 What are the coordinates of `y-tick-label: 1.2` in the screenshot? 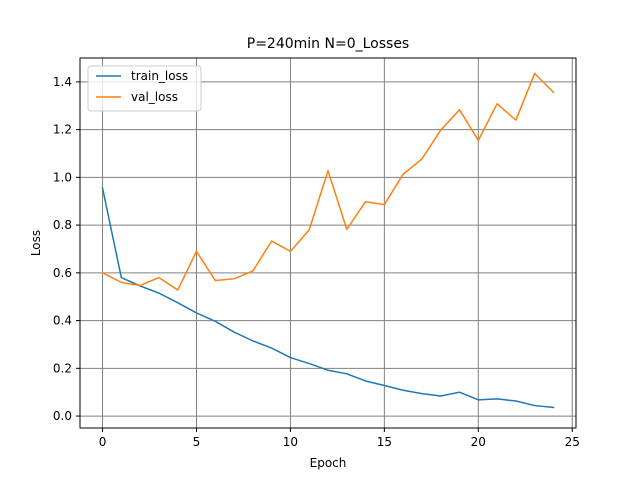 It's located at (62, 130).